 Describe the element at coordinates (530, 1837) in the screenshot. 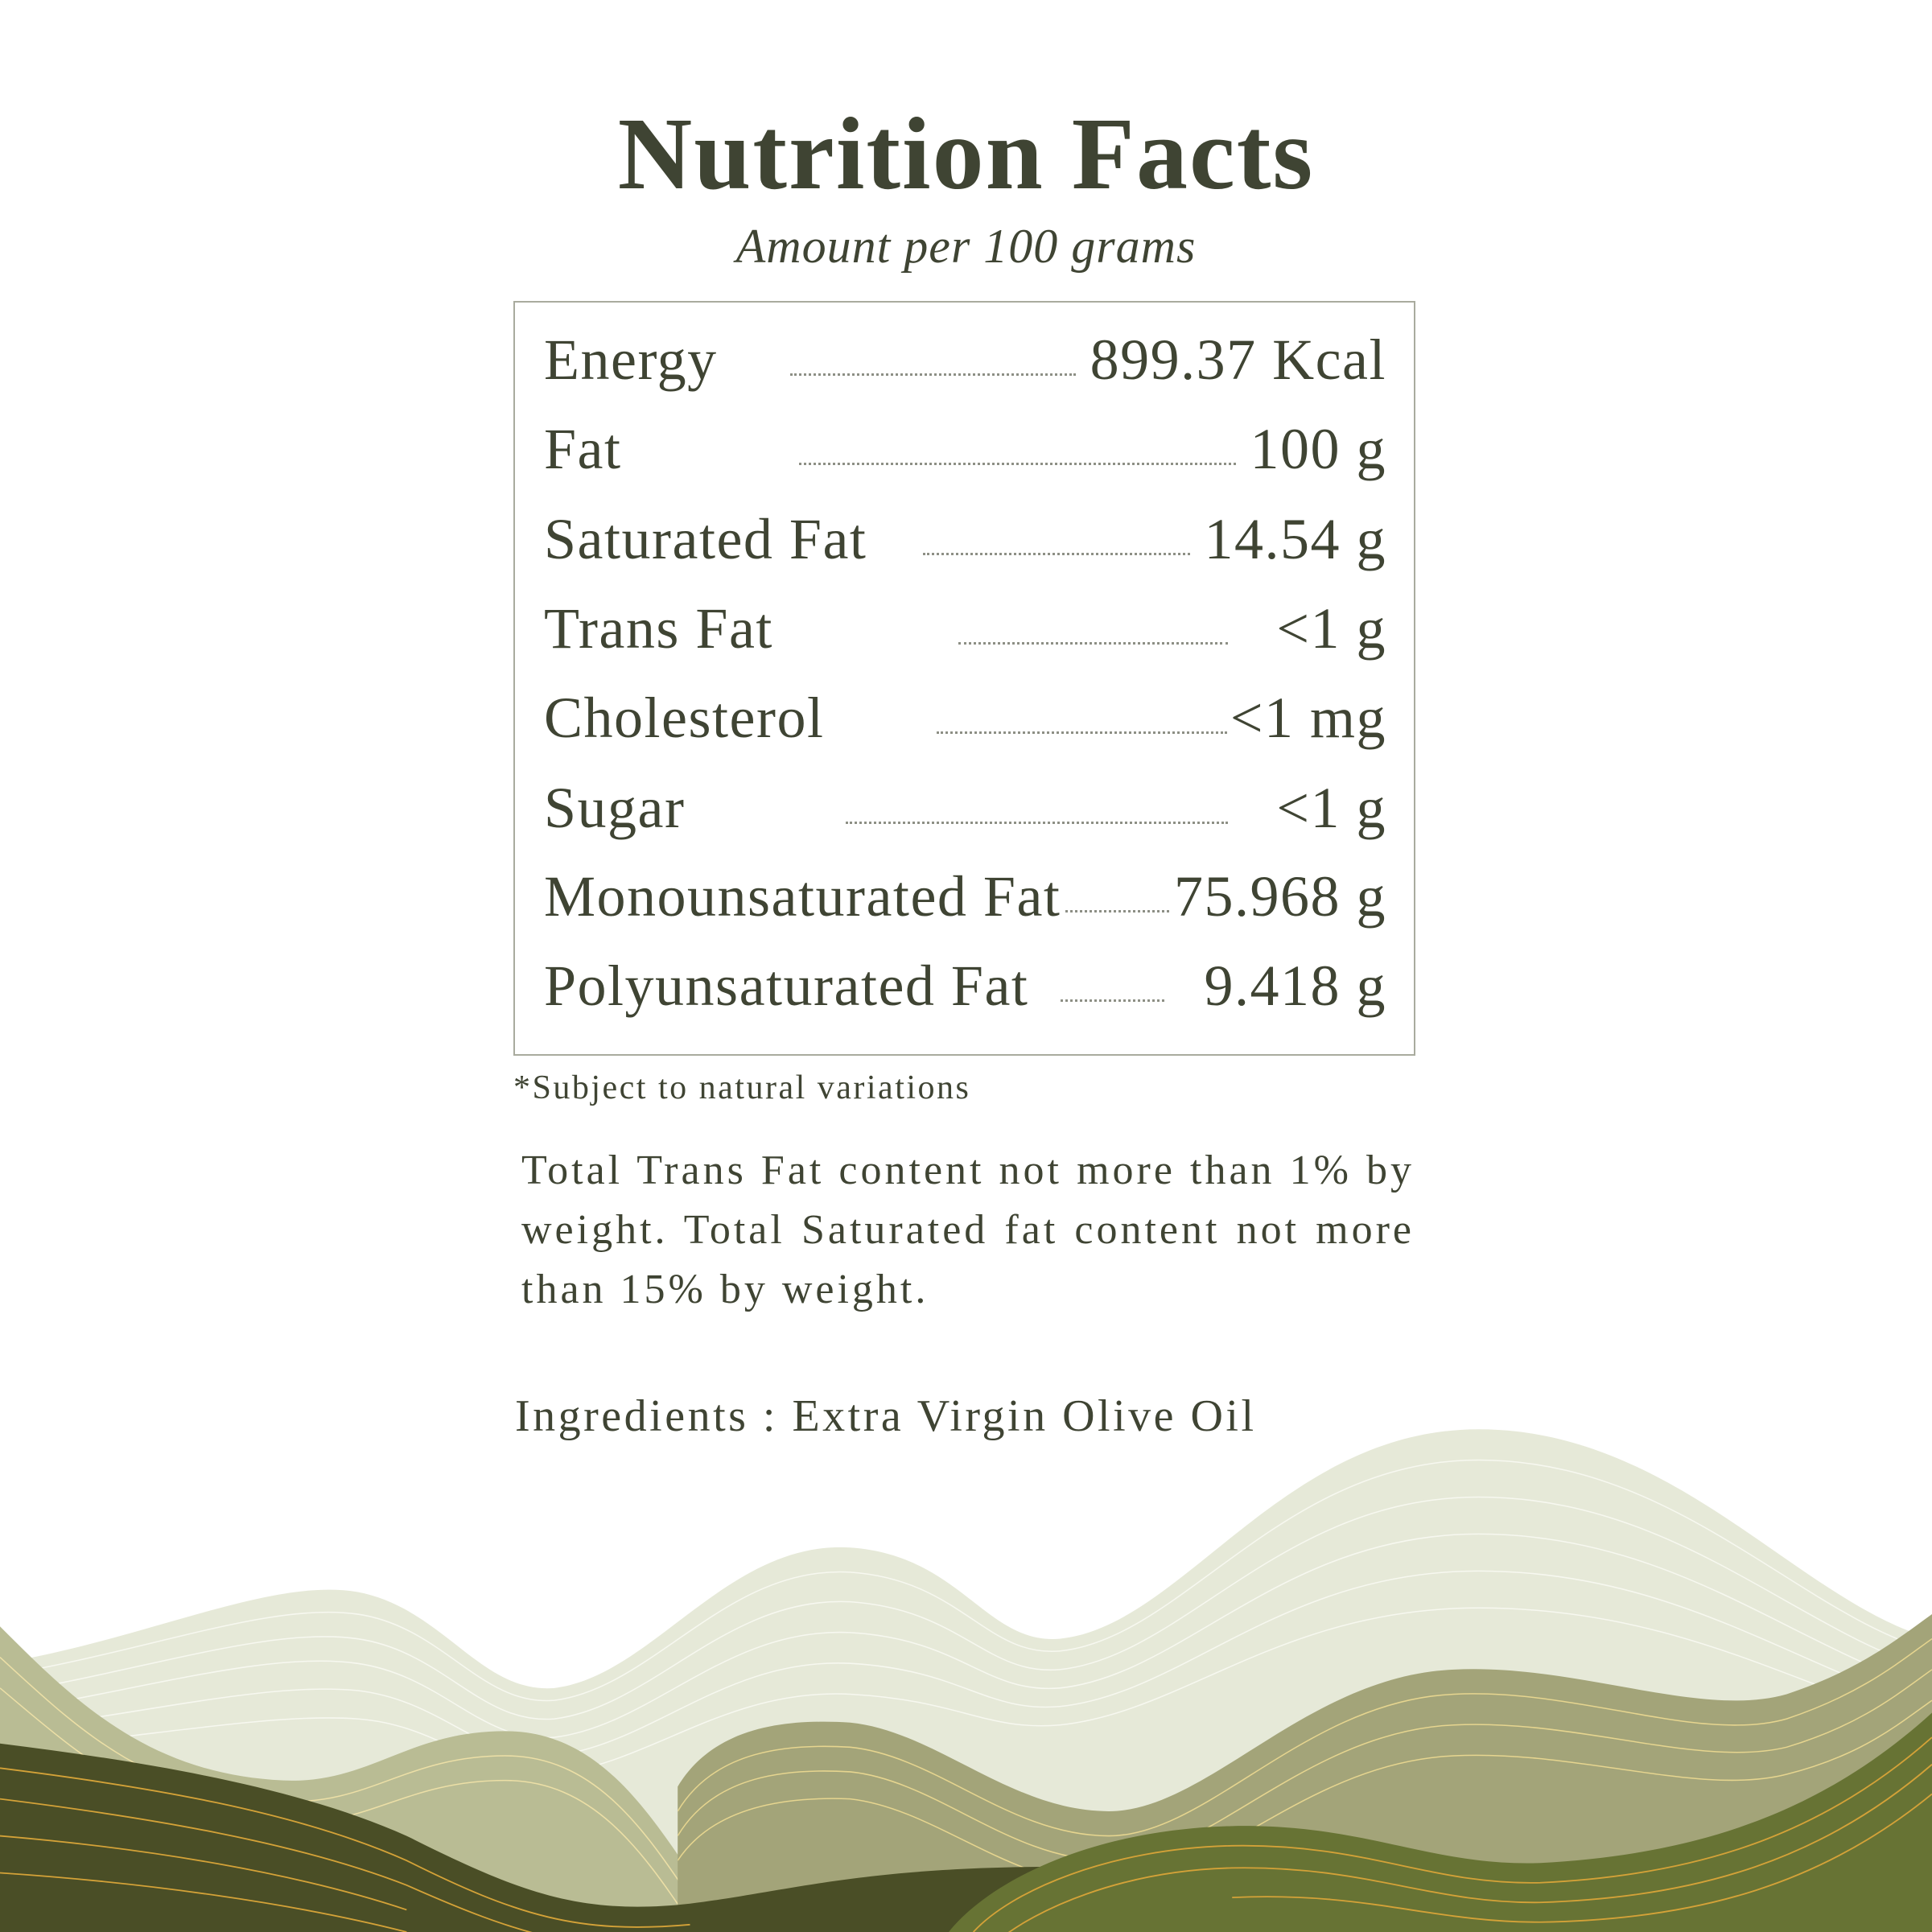

I see `hill-dark-layer` at that location.